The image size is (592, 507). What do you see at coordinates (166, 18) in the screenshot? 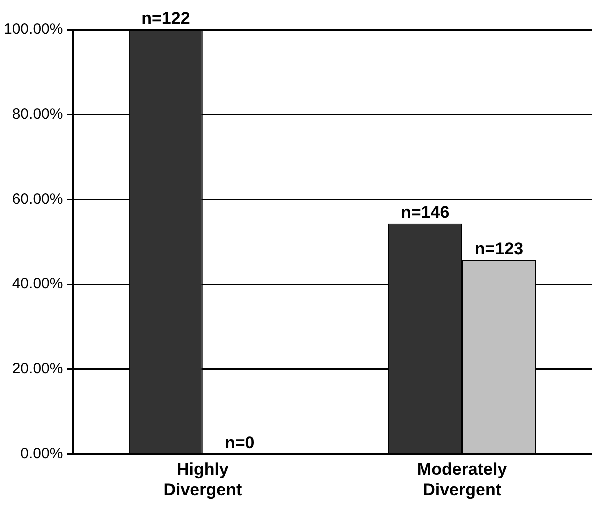
I see `annotation: n=122` at bounding box center [166, 18].